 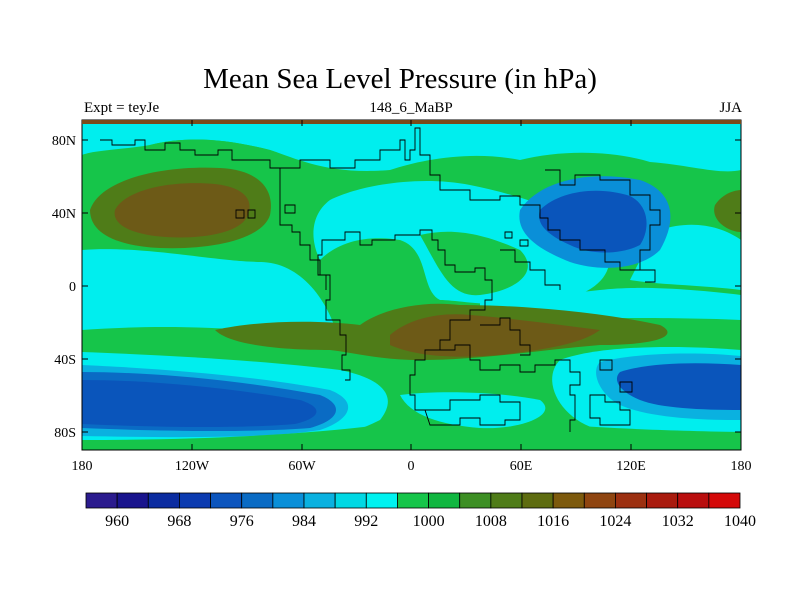 What do you see at coordinates (65, 433) in the screenshot?
I see `lat-label-80S: 80S` at bounding box center [65, 433].